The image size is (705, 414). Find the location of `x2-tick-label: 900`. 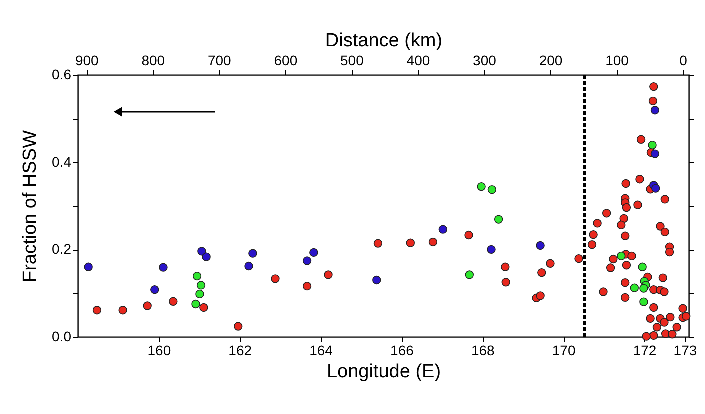

x2-tick-label: 900 is located at coordinates (87, 60).